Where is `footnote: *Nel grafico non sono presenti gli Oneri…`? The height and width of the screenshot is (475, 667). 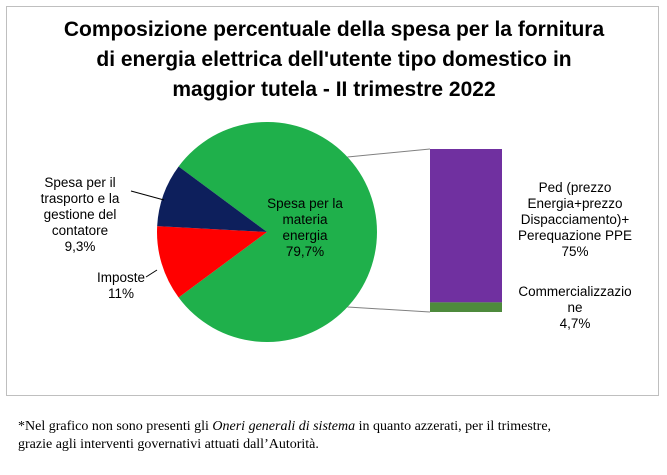 footnote: *Nel grafico non sono presenti gli Oneri… is located at coordinates (285, 435).